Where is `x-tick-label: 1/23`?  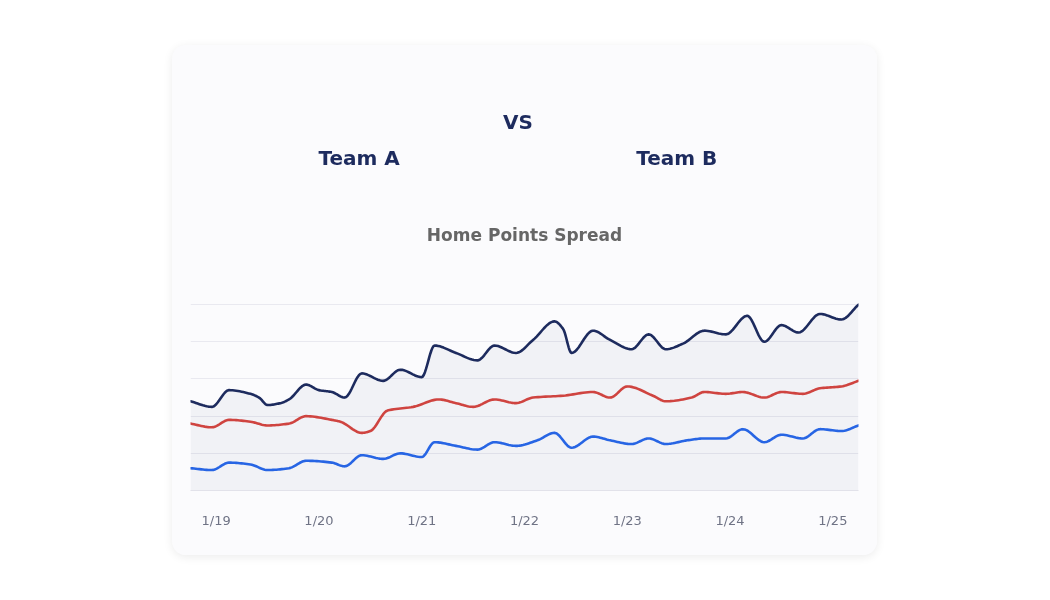
x-tick-label: 1/23 is located at coordinates (627, 520).